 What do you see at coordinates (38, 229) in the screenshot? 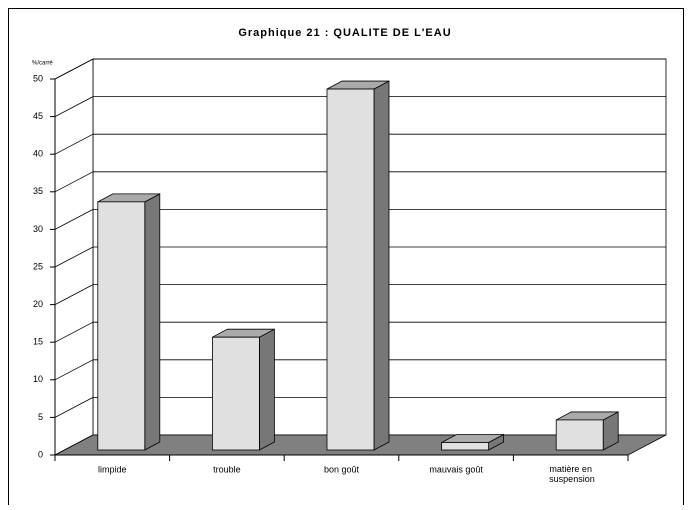
I see `y-tick-label: 30` at bounding box center [38, 229].